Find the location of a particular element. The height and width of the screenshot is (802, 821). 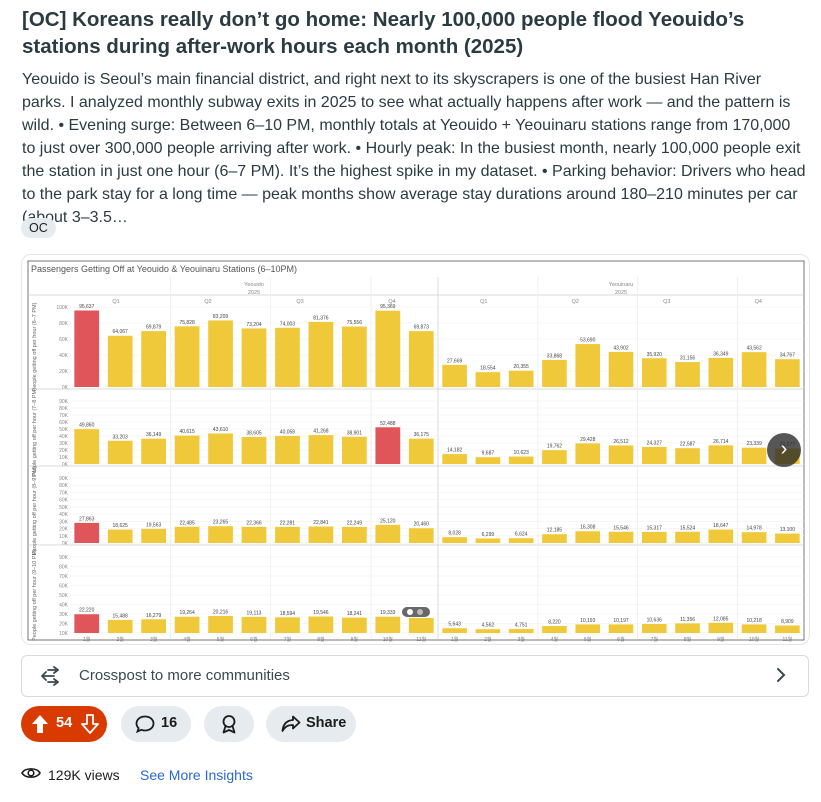

bar-value-label: 19,546 is located at coordinates (321, 613).